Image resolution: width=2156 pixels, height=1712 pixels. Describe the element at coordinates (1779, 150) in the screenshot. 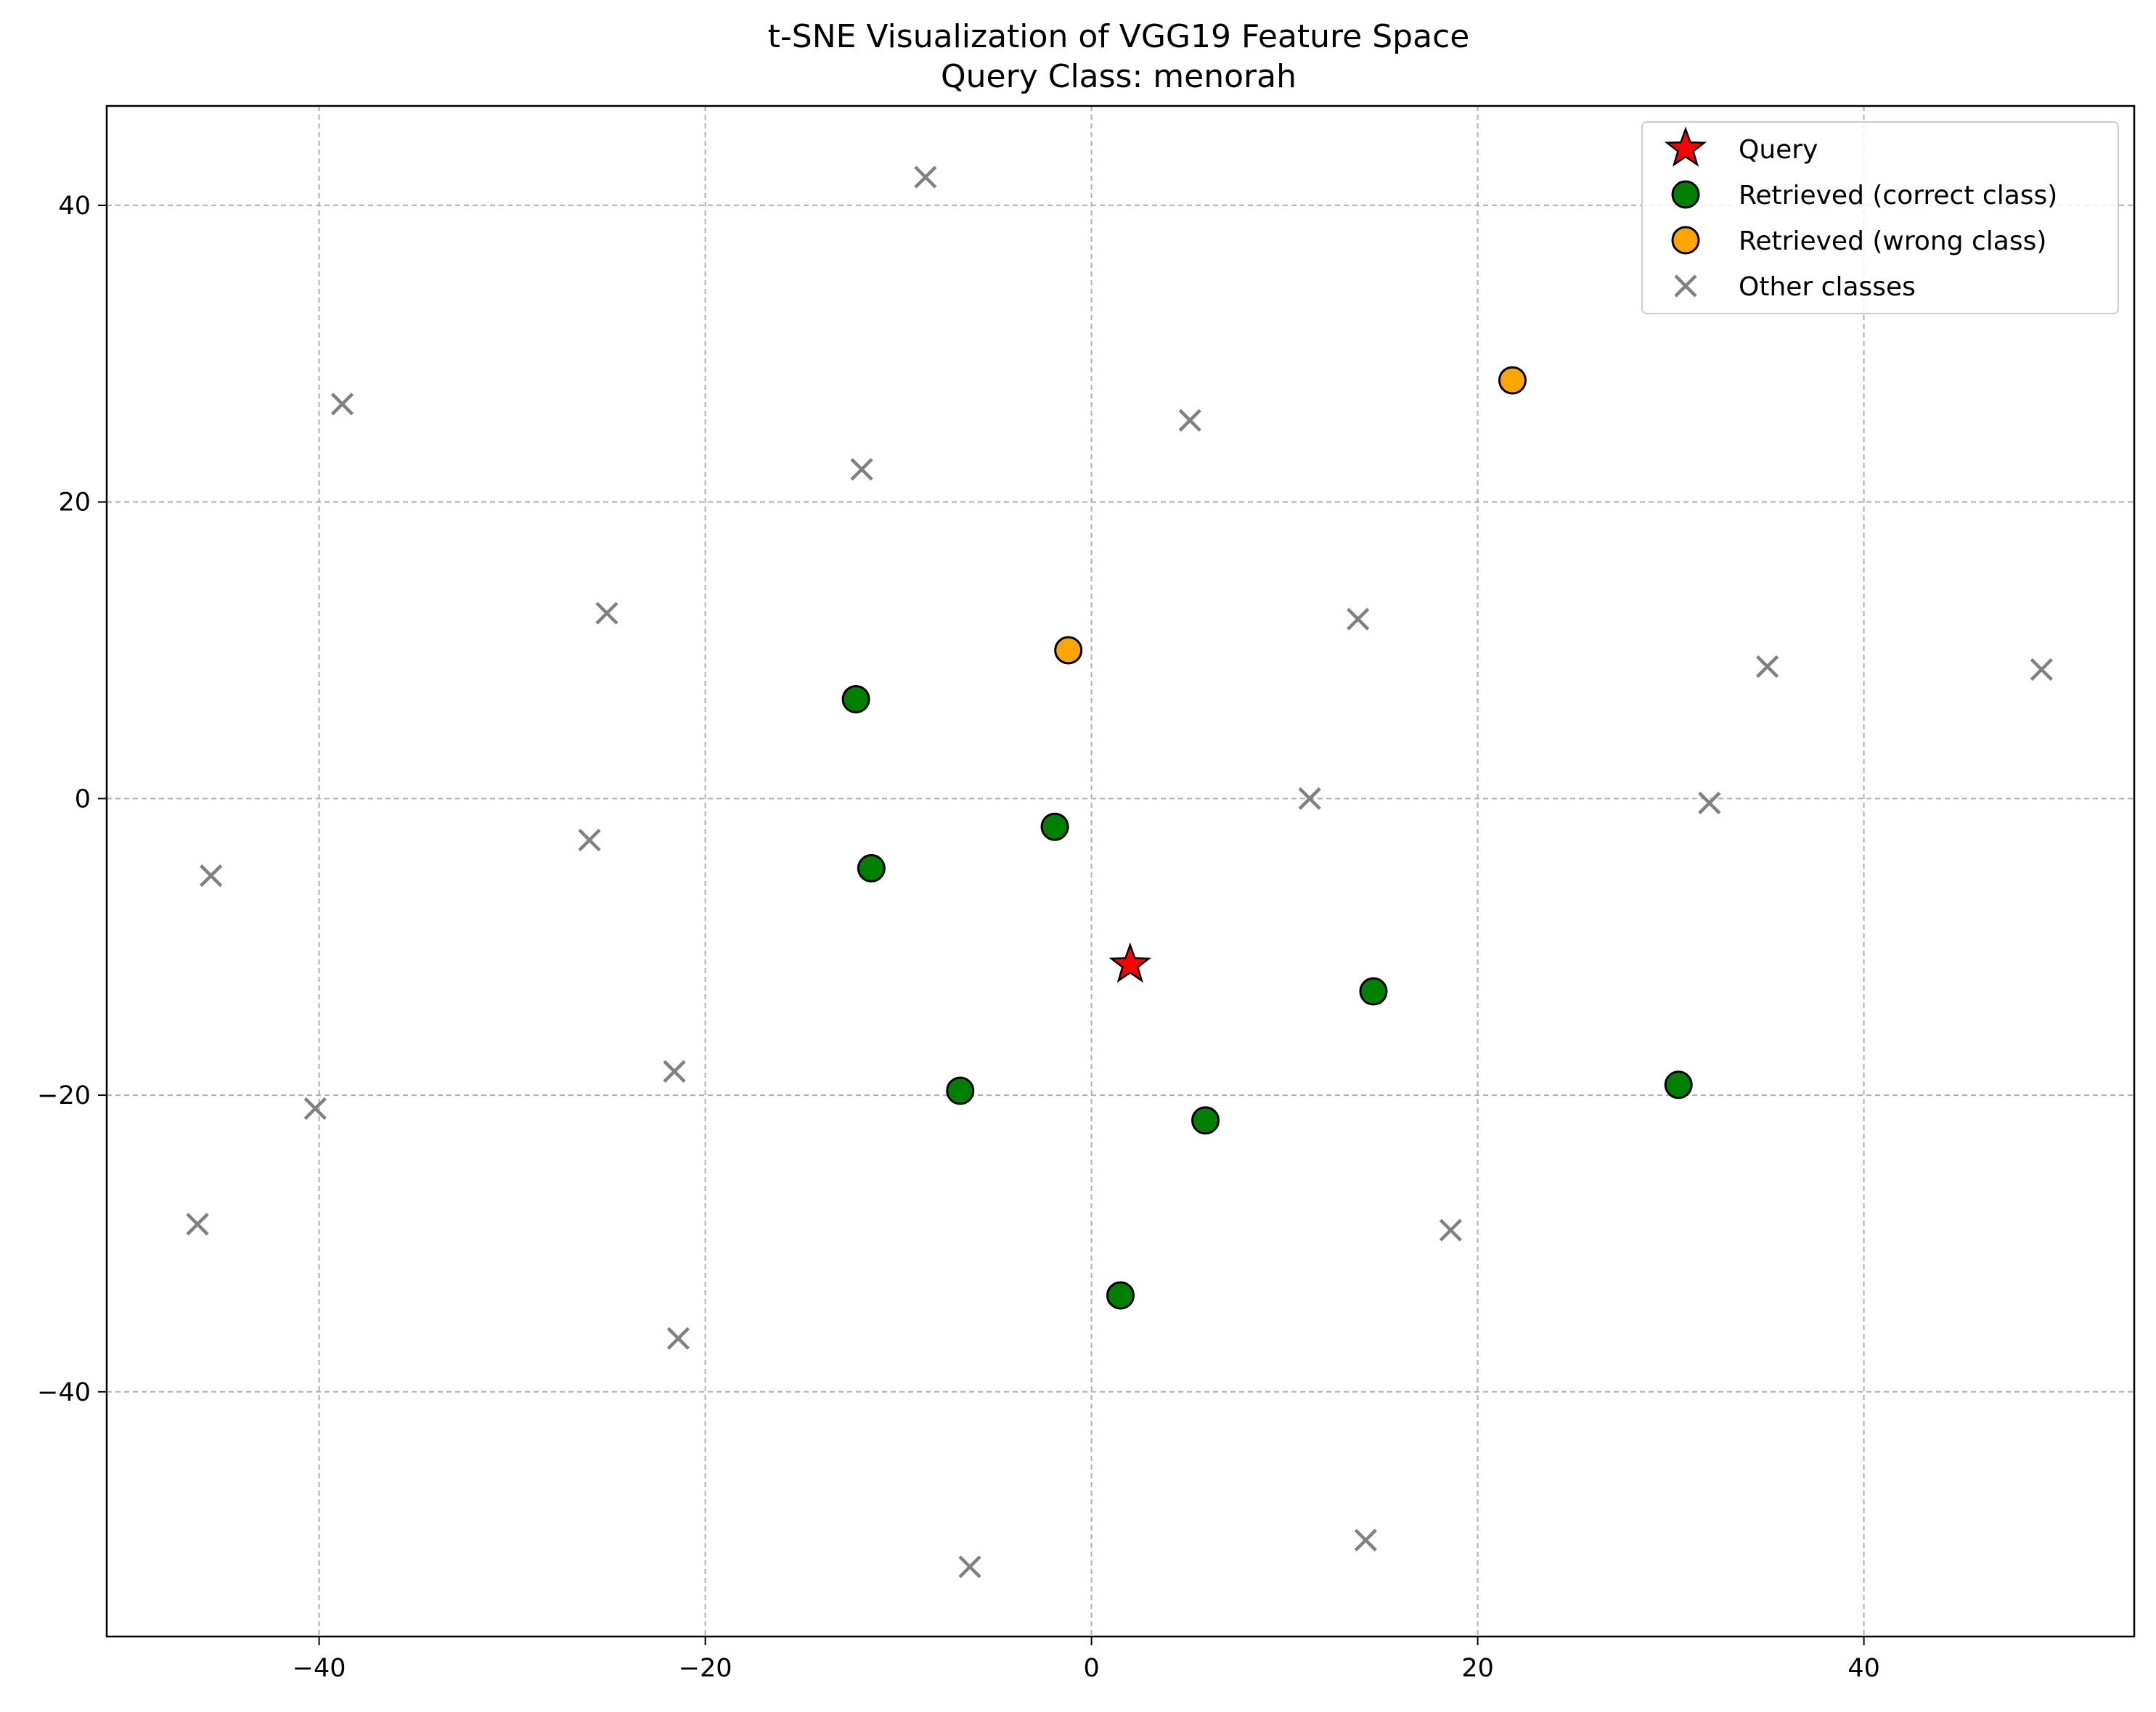

I see `legend-label: Query` at that location.